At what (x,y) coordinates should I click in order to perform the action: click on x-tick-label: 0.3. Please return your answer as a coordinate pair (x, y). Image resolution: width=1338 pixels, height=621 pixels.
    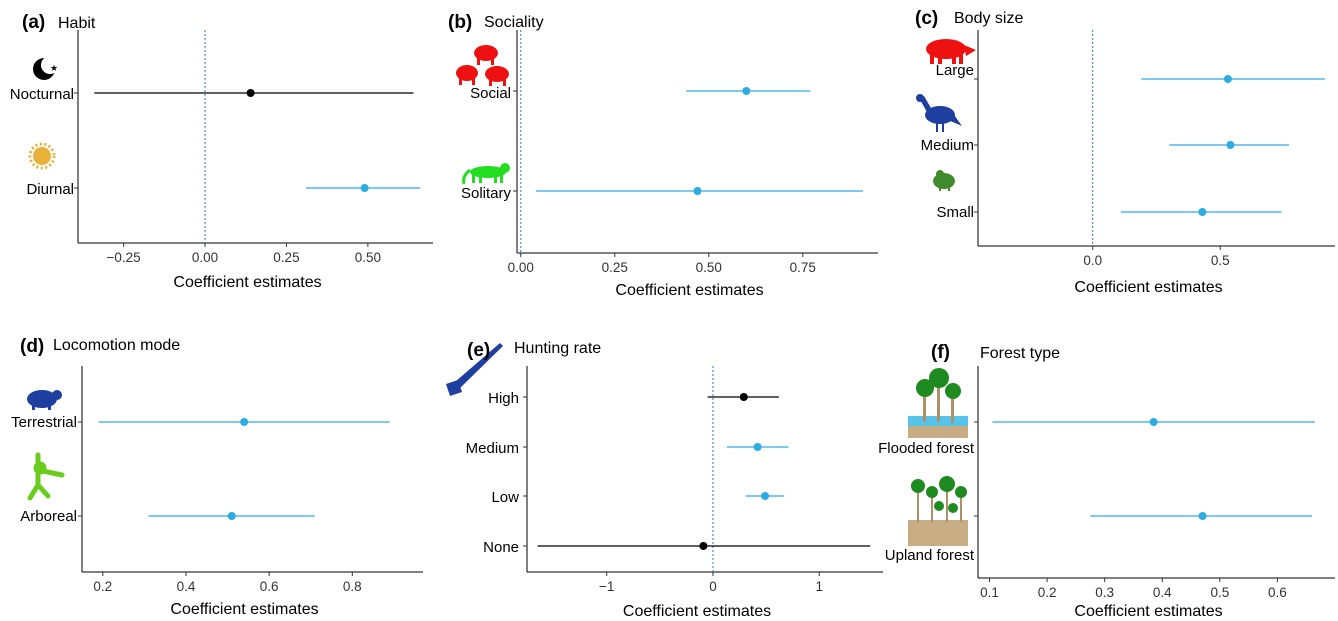
    Looking at the image, I should click on (1104, 592).